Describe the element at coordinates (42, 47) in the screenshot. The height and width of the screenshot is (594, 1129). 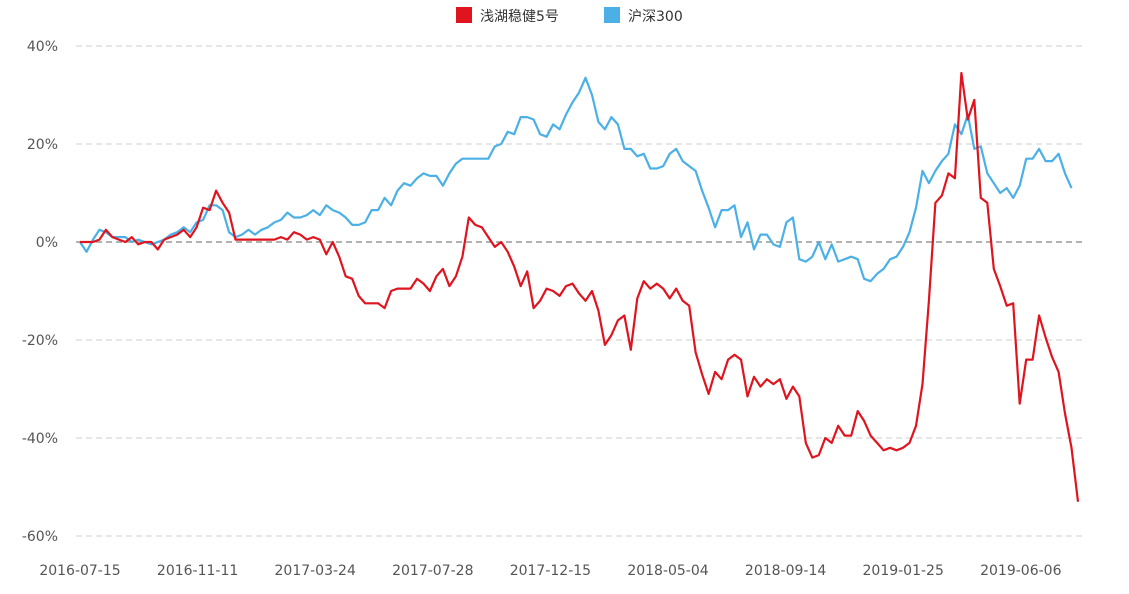
I see `y-tick-label: 40%` at that location.